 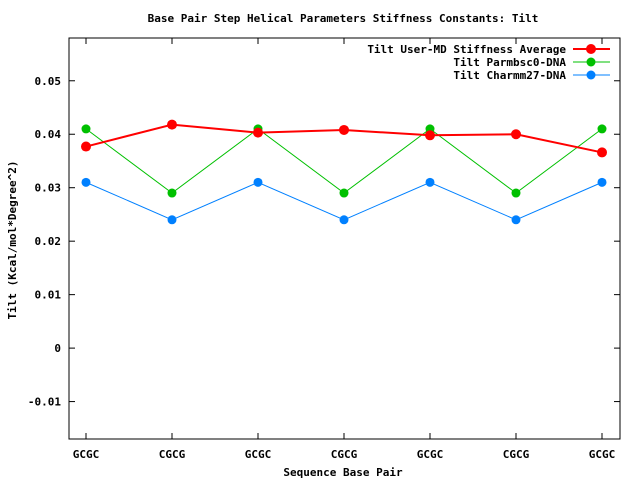 What do you see at coordinates (57, 348) in the screenshot?
I see `y-tick-label: 0` at bounding box center [57, 348].